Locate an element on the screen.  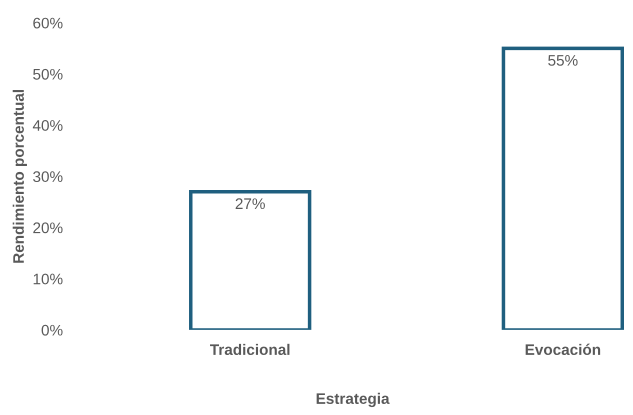
y-tick-label: 60% is located at coordinates (48, 23).